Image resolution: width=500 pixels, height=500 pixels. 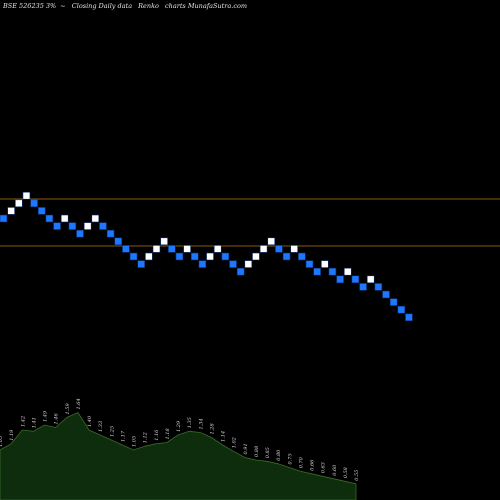 What do you see at coordinates (206, 6) in the screenshot?
I see `site-label: charts MunafaSutra.com` at bounding box center [206, 6].